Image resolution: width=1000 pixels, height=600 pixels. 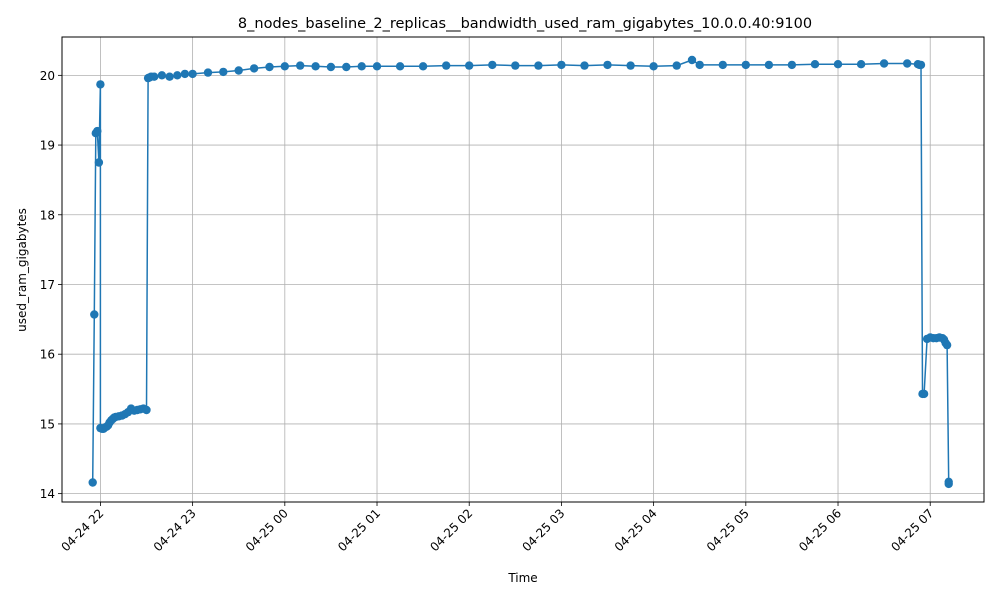 I want to click on y-tick-label: 15, so click(x=47, y=424).